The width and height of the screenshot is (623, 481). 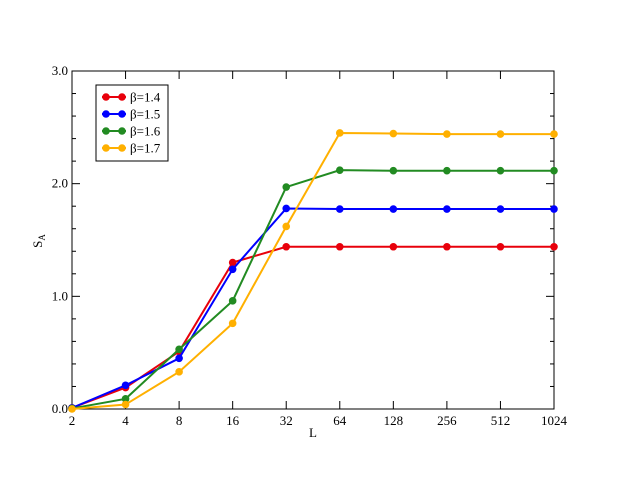 What do you see at coordinates (233, 420) in the screenshot?
I see `x-tick-label: 16` at bounding box center [233, 420].